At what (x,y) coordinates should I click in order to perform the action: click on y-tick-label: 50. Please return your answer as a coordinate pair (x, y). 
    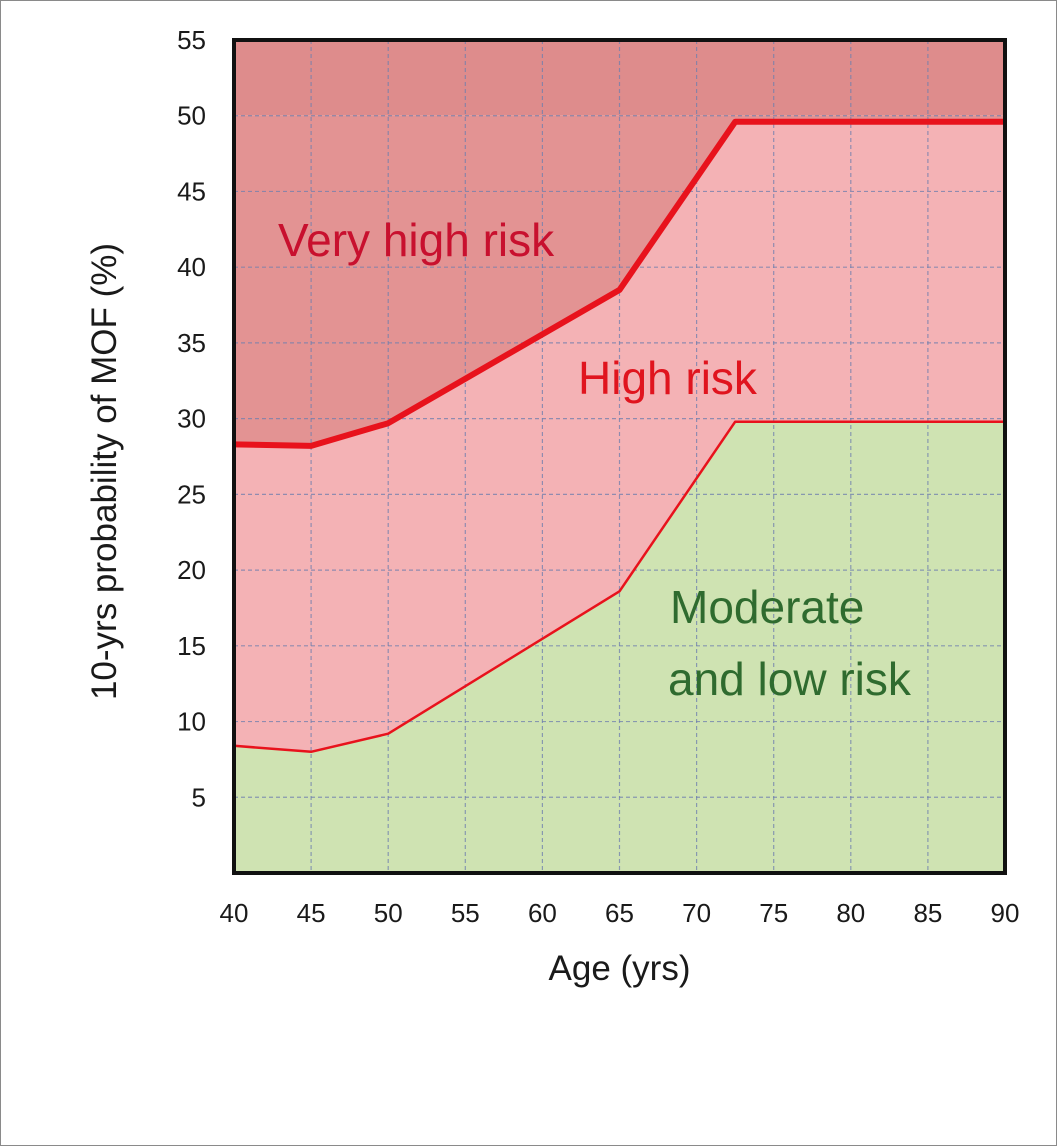
    Looking at the image, I should click on (191, 116).